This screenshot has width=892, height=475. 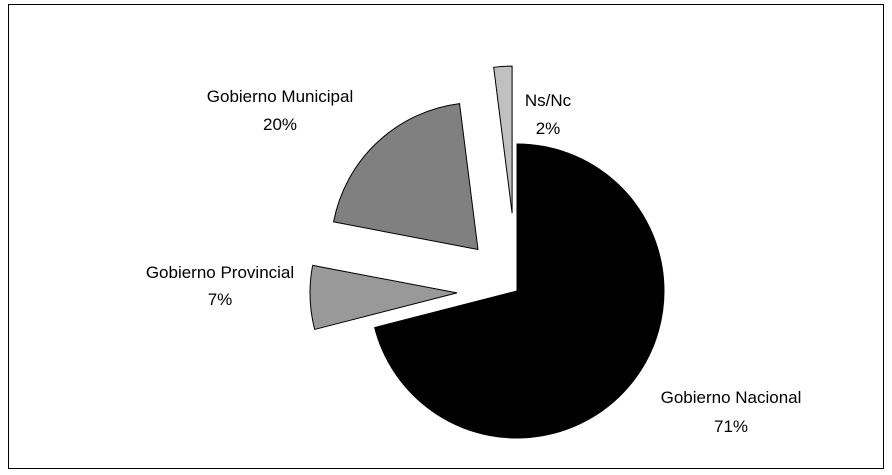 What do you see at coordinates (405, 177) in the screenshot?
I see `slice-gobierno-municipal` at bounding box center [405, 177].